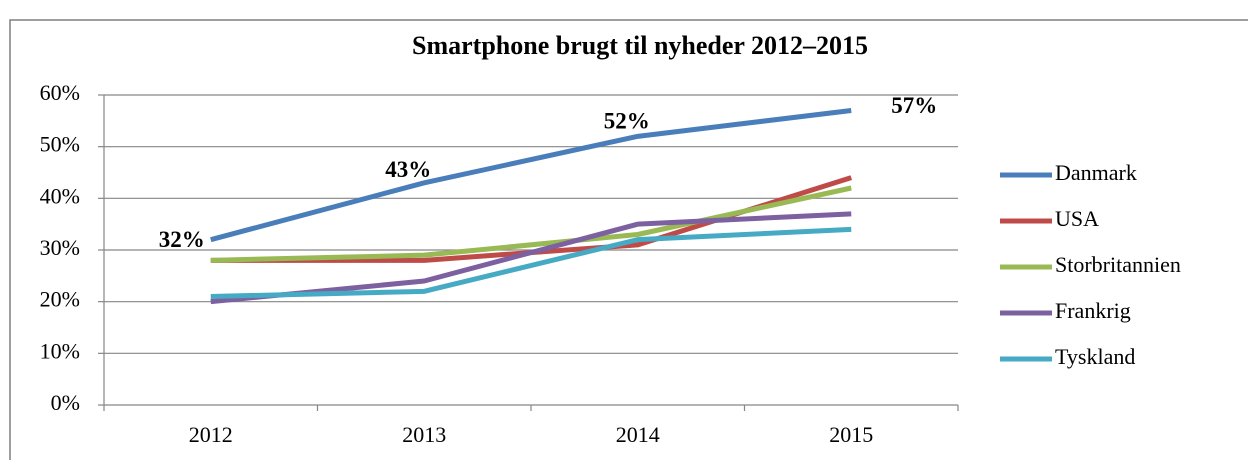 This screenshot has width=1248, height=465. I want to click on y-tick-label: 10%, so click(60, 350).